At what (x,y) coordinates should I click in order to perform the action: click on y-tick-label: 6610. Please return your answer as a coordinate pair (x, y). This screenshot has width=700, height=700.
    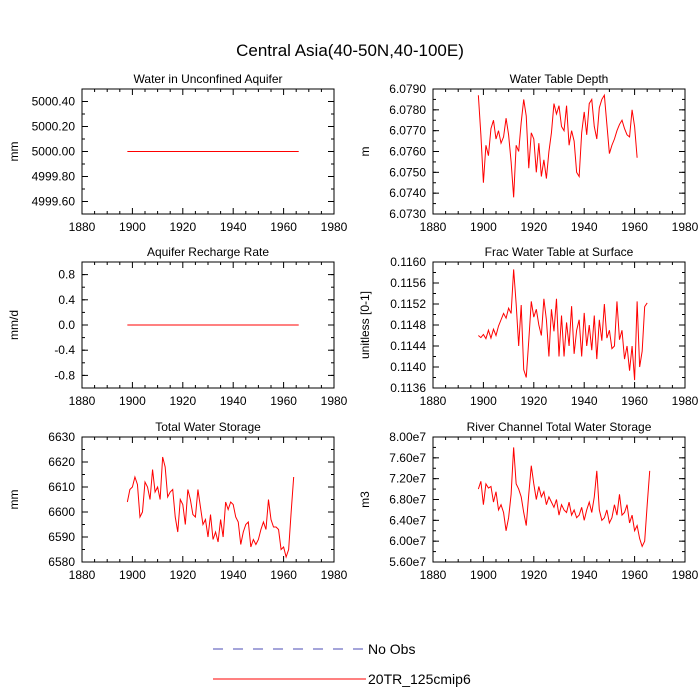
    Looking at the image, I should click on (61, 487).